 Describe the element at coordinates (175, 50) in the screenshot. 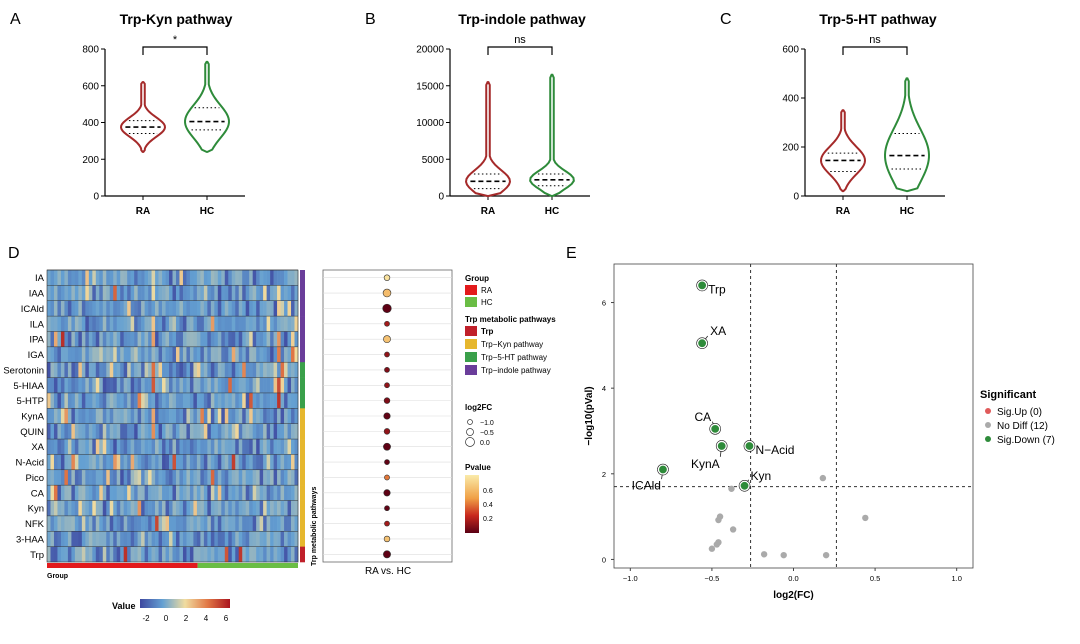

I see `significance-bracket` at that location.